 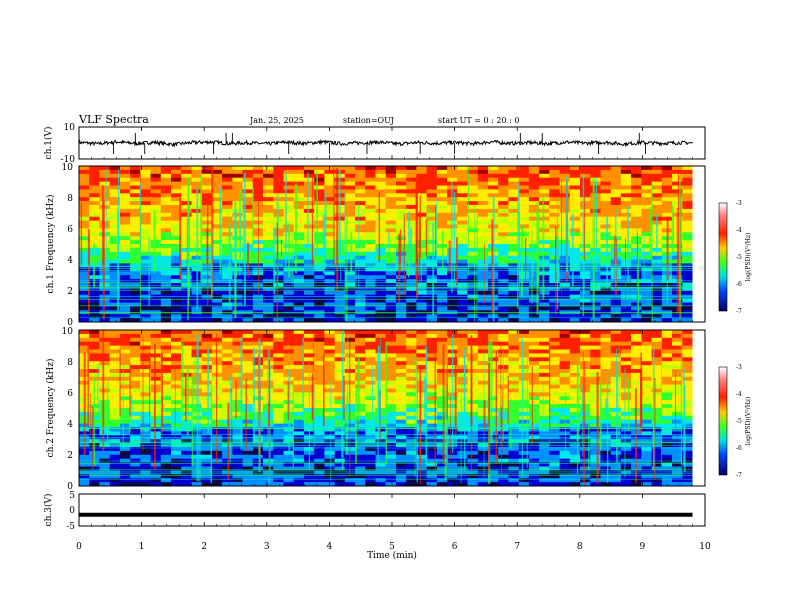 I want to click on ch1-colorbar-tick: -7, so click(x=739, y=311).